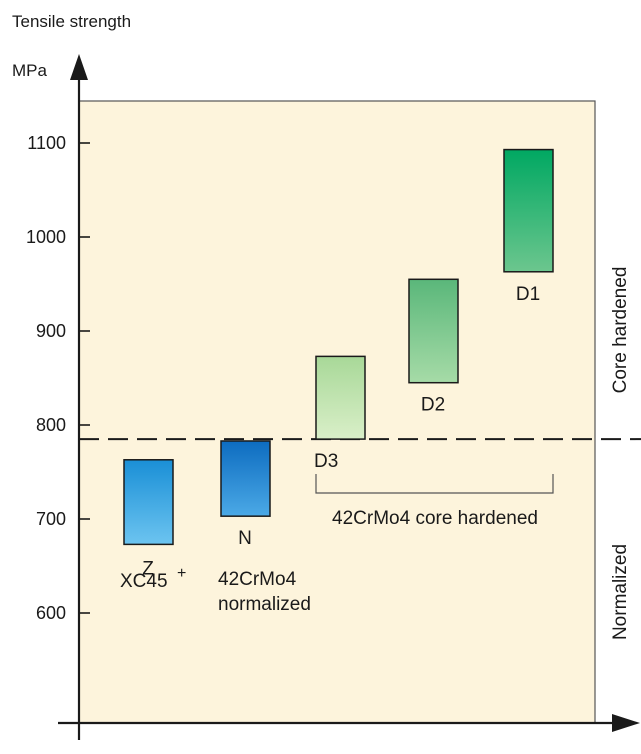 The height and width of the screenshot is (754, 641). I want to click on bar-d2, so click(433, 331).